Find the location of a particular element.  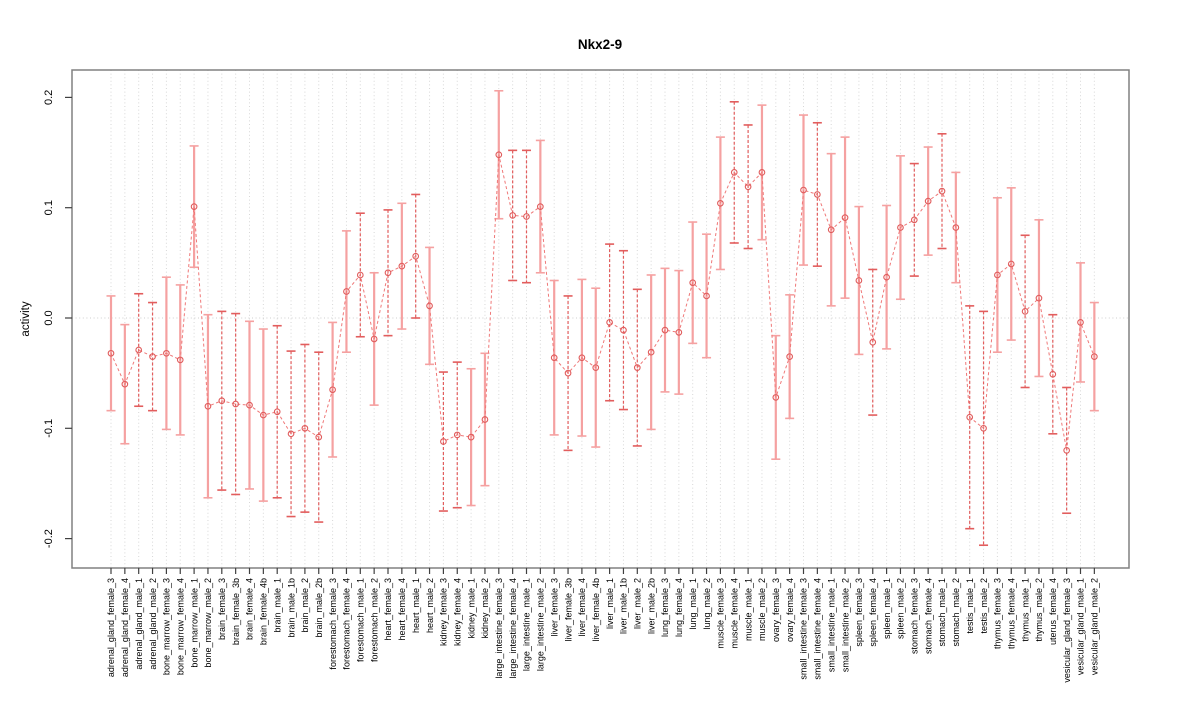

x-tick-label: stomach_female_3 is located at coordinates (915, 616).